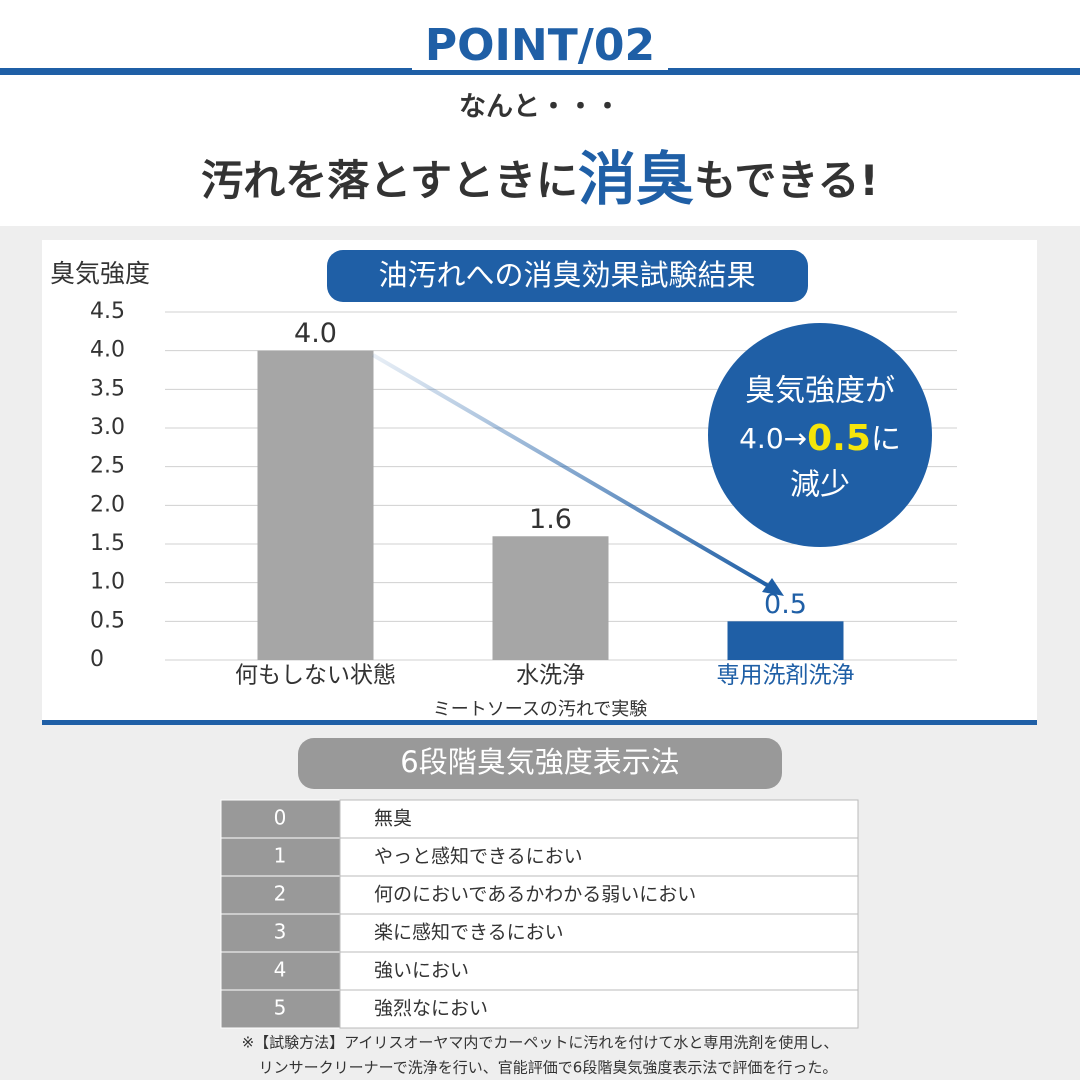  I want to click on lead: なんと・・・, so click(540, 107).